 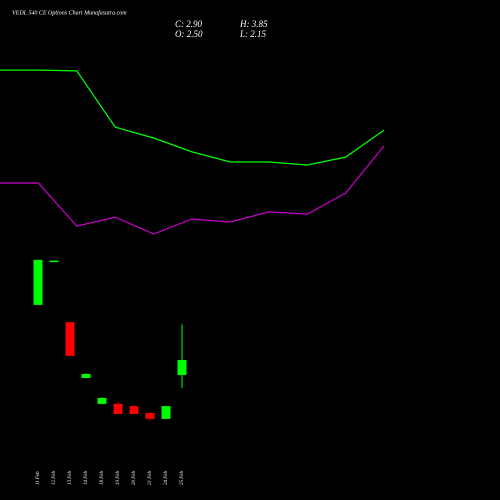 I want to click on x-tick-label: 13 Feb, so click(x=70, y=477).